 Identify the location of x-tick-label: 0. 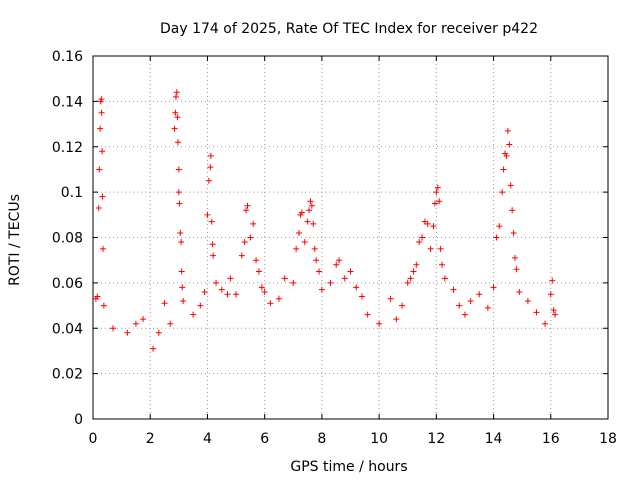
(93, 439).